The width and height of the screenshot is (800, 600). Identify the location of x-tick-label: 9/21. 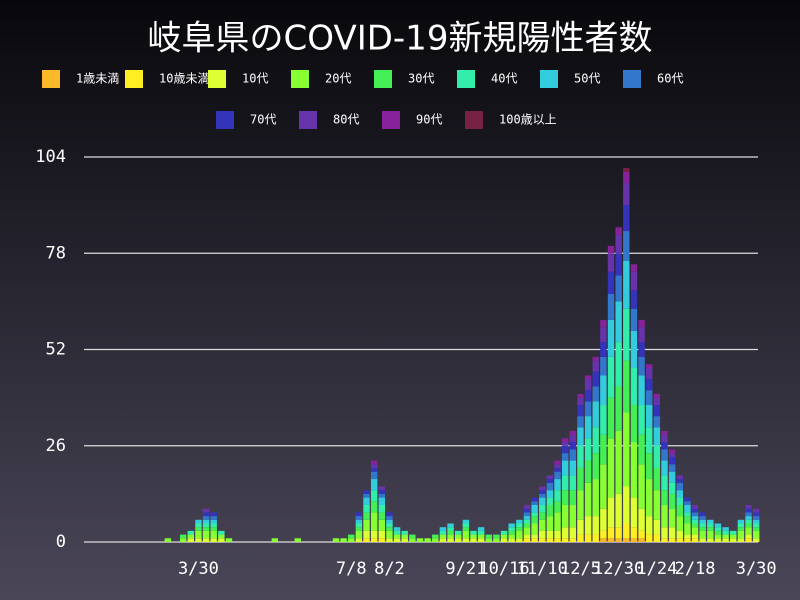
(465, 569).